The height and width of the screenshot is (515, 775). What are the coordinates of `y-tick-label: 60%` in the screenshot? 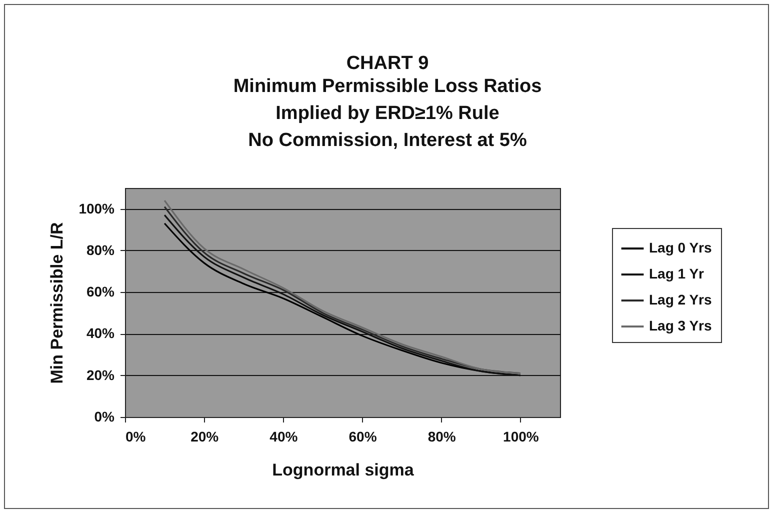 It's located at (101, 292).